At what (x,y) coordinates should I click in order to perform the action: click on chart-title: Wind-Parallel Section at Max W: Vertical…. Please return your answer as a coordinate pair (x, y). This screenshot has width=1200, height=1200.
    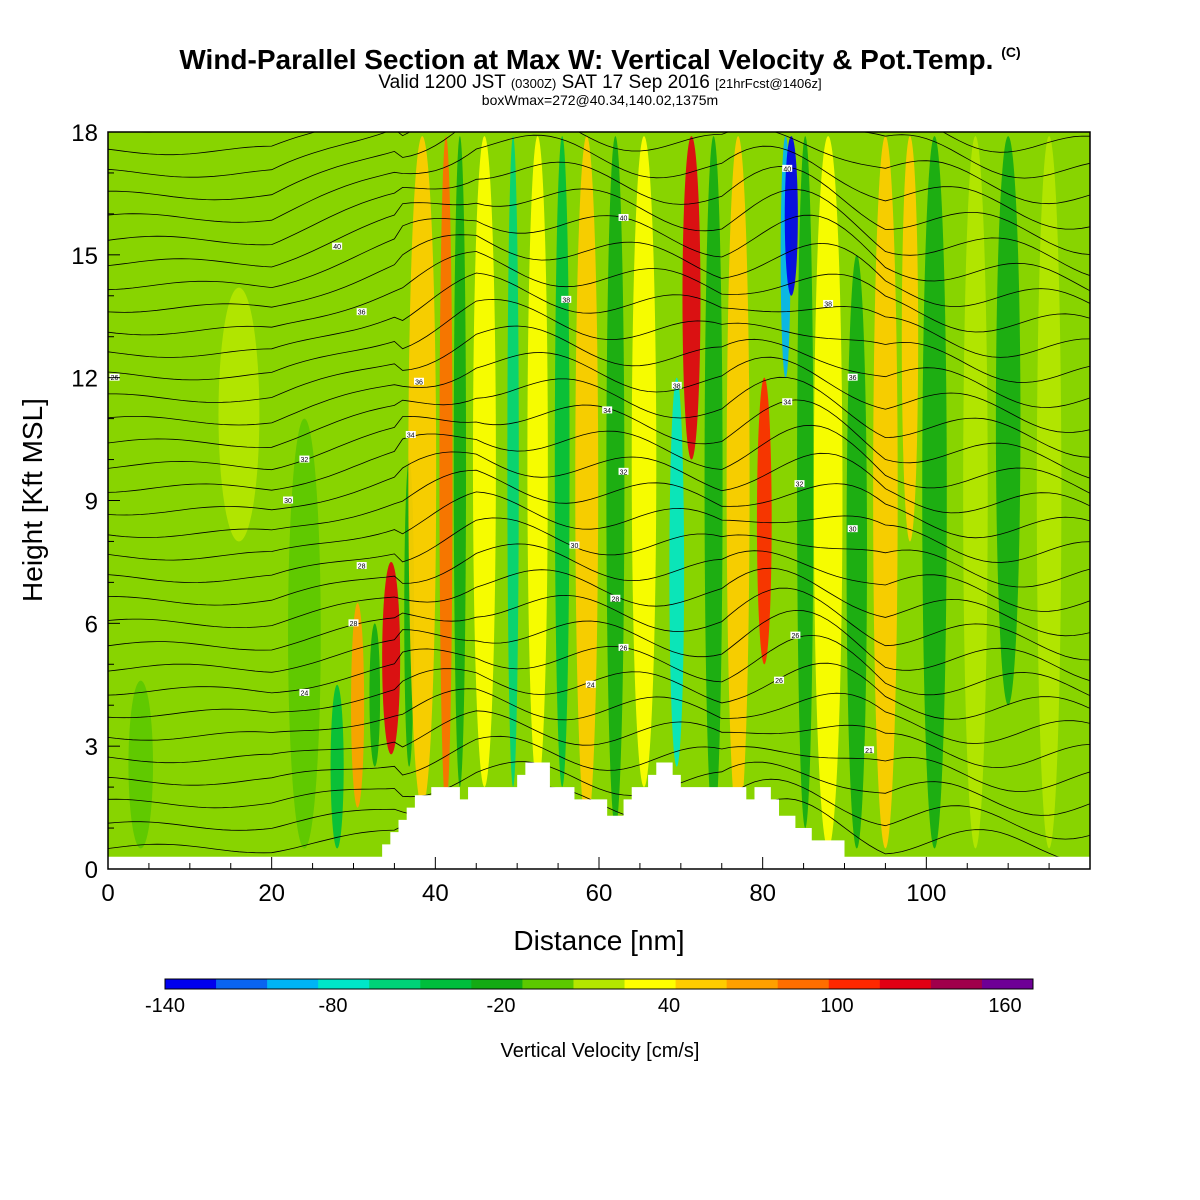
    Looking at the image, I should click on (600, 60).